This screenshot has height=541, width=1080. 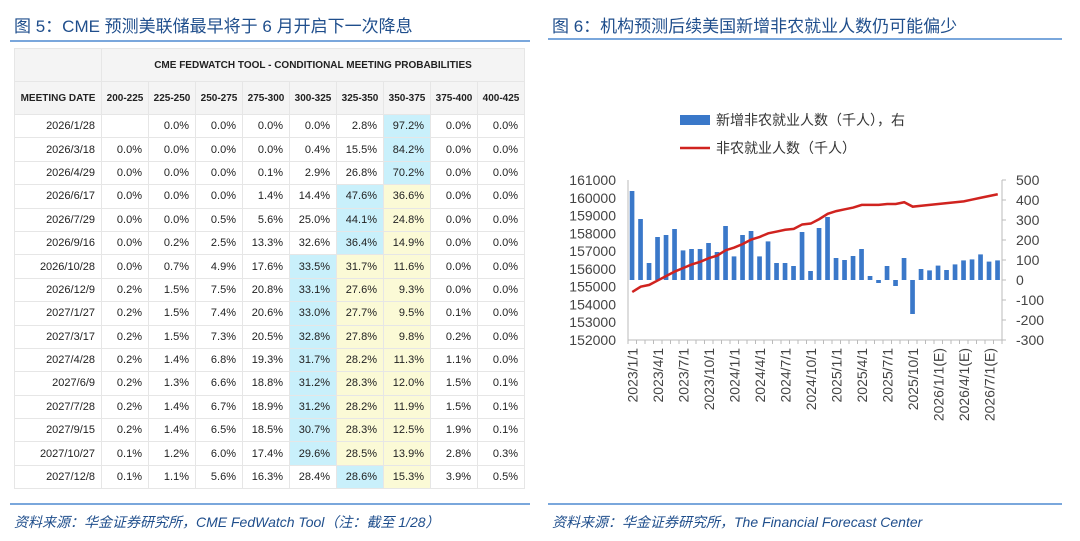 I want to click on probability-cell: 15.3%, so click(x=407, y=477).